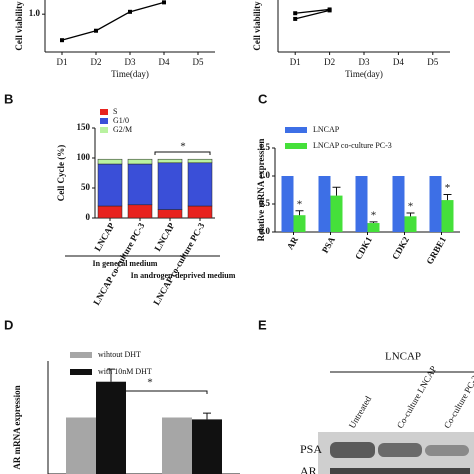 The image size is (474, 474). What do you see at coordinates (88, 217) in the screenshot?
I see `y-tick-label: 0` at bounding box center [88, 217].